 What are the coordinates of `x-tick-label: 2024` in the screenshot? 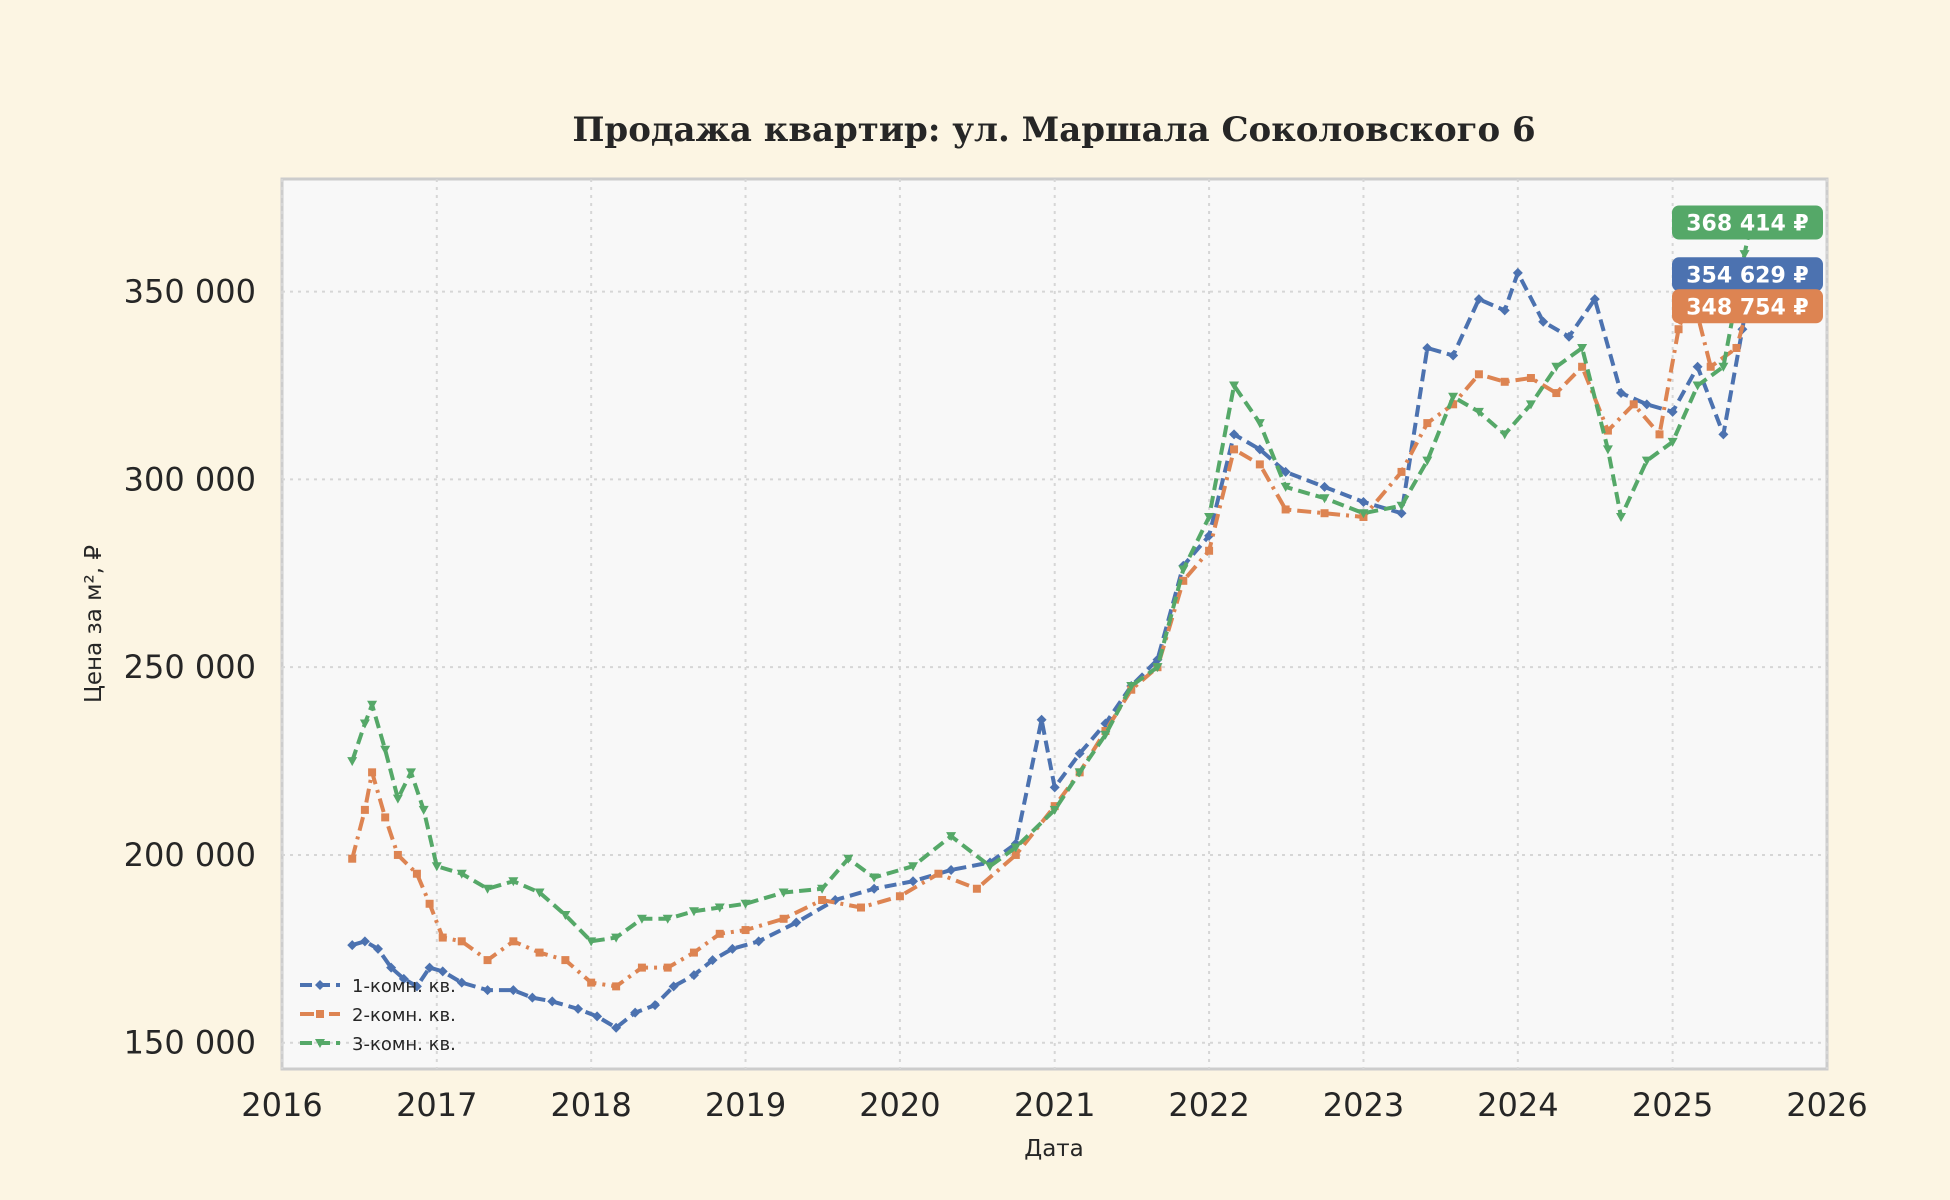 It's located at (1517, 1105).